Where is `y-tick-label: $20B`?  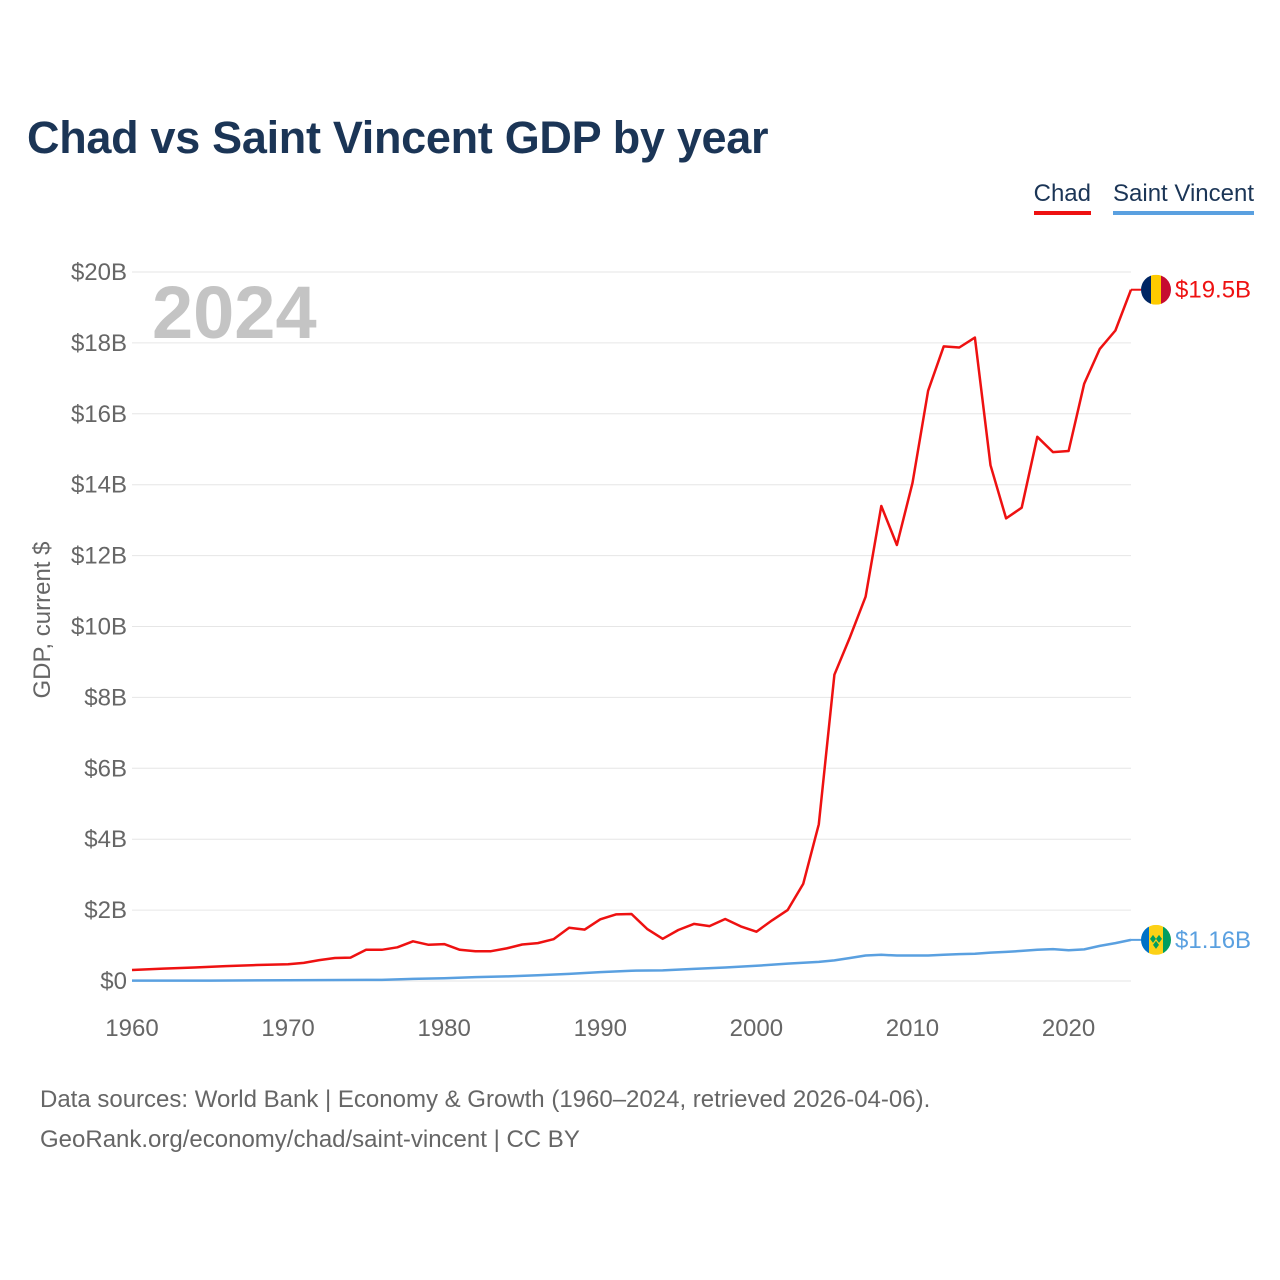 y-tick-label: $20B is located at coordinates (99, 272).